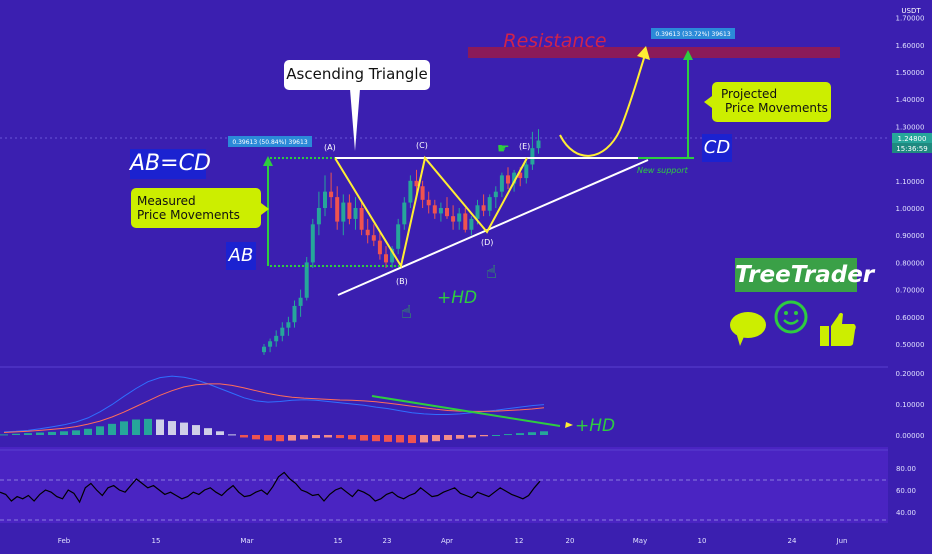 The height and width of the screenshot is (554, 932). Describe the element at coordinates (519, 541) in the screenshot. I see `time-tick-label: 12` at that location.